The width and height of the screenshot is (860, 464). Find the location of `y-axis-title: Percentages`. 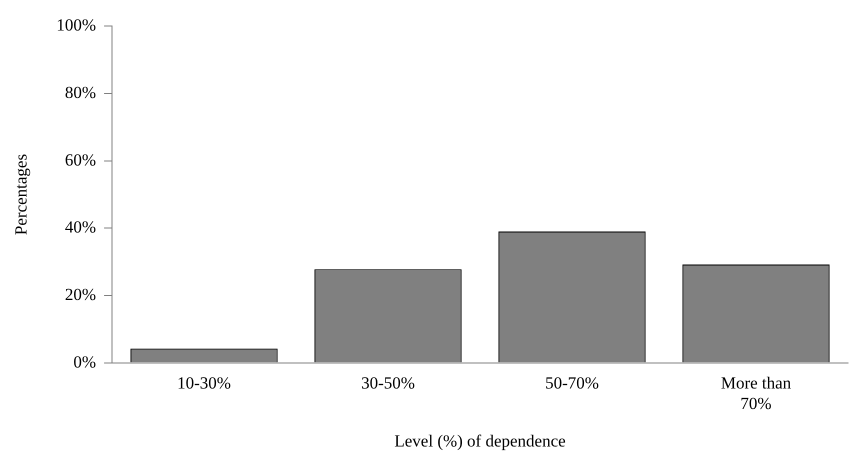

y-axis-title: Percentages is located at coordinates (21, 195).